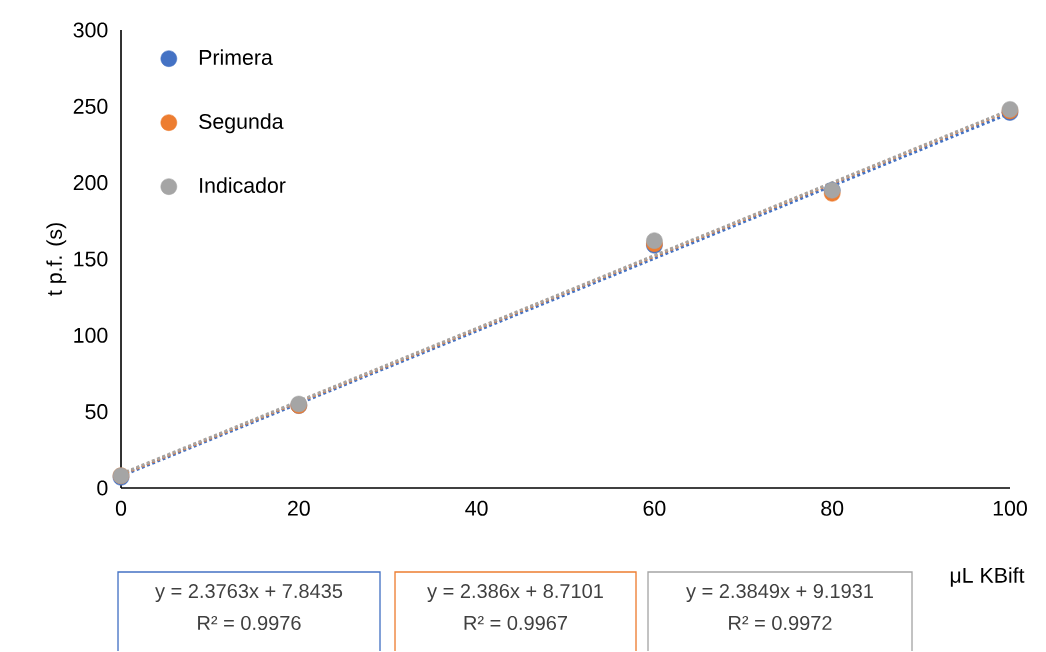 This screenshot has width=1046, height=652. I want to click on x-axis-title: μL KBift, so click(987, 577).